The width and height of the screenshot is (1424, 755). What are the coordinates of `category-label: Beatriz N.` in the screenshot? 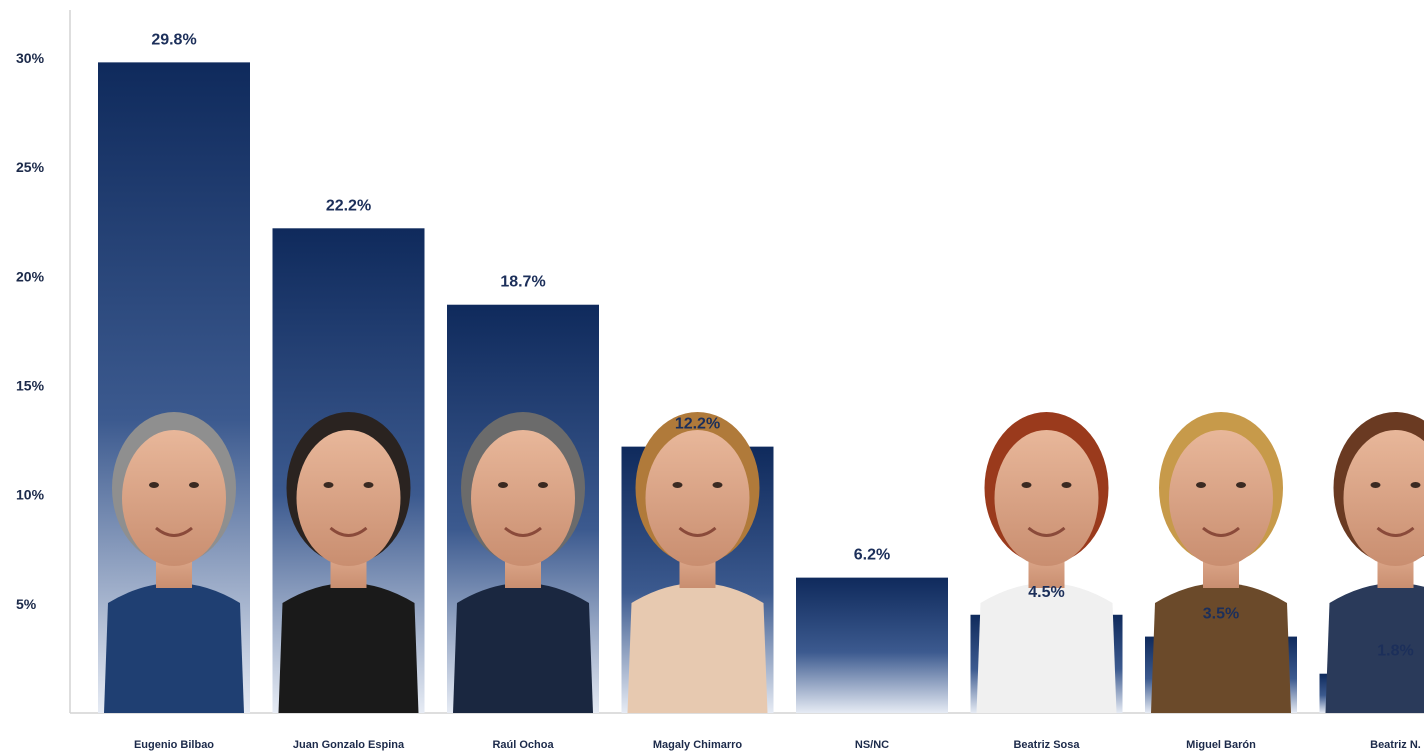 It's located at (1395, 745).